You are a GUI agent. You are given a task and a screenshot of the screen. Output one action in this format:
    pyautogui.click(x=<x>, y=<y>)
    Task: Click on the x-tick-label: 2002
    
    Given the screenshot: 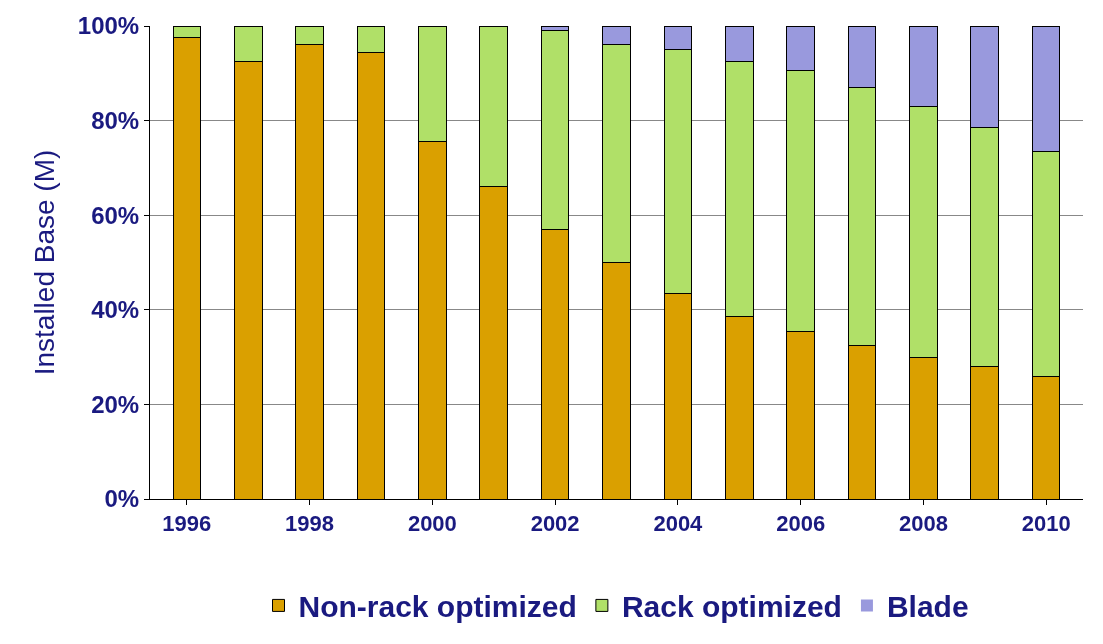 What is the action you would take?
    pyautogui.click(x=555, y=524)
    